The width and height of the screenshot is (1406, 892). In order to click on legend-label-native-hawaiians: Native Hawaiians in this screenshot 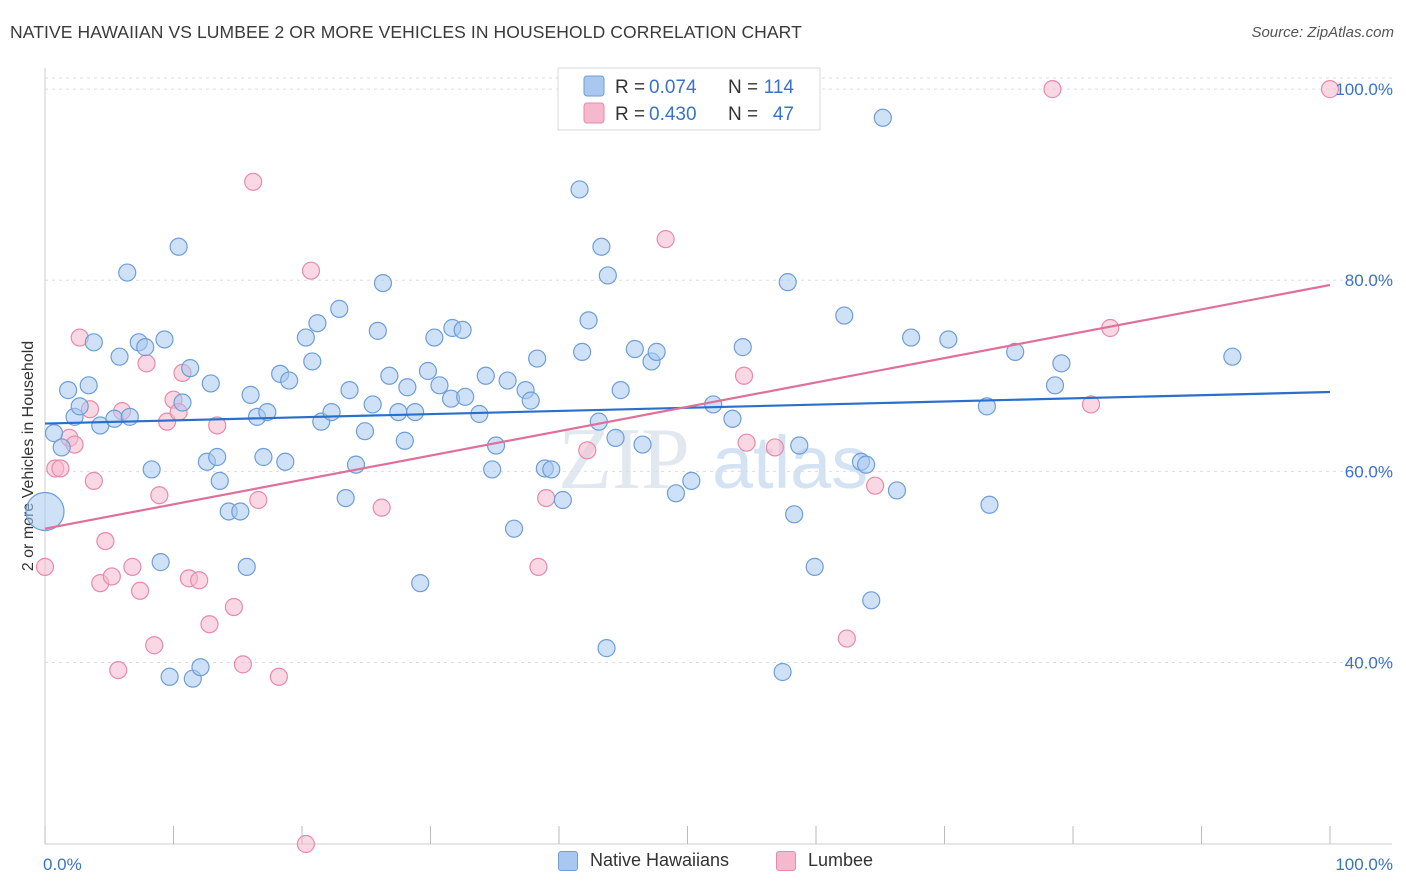, I will do `click(660, 860)`.